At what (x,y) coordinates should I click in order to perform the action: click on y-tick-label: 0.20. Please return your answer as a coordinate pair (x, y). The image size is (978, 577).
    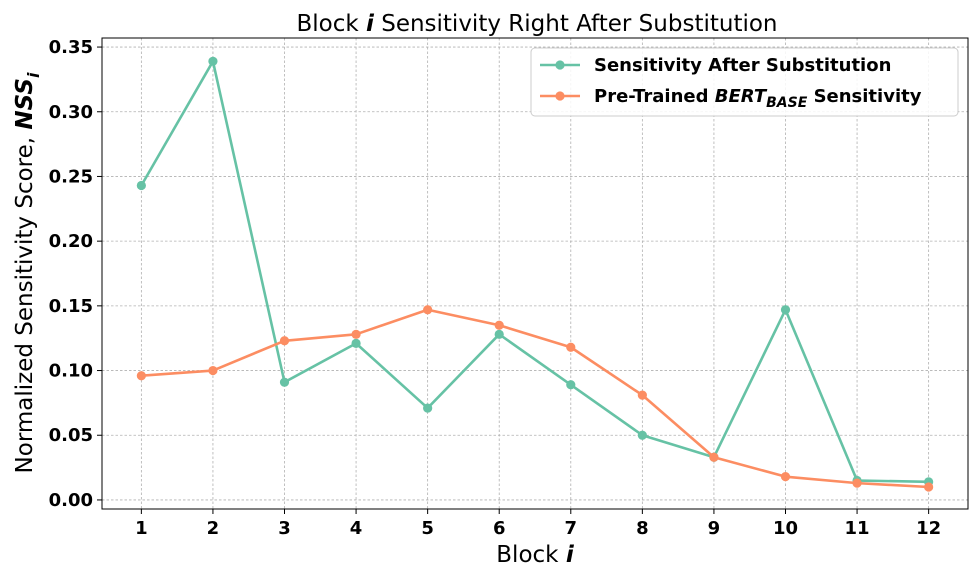
    Looking at the image, I should click on (71, 241).